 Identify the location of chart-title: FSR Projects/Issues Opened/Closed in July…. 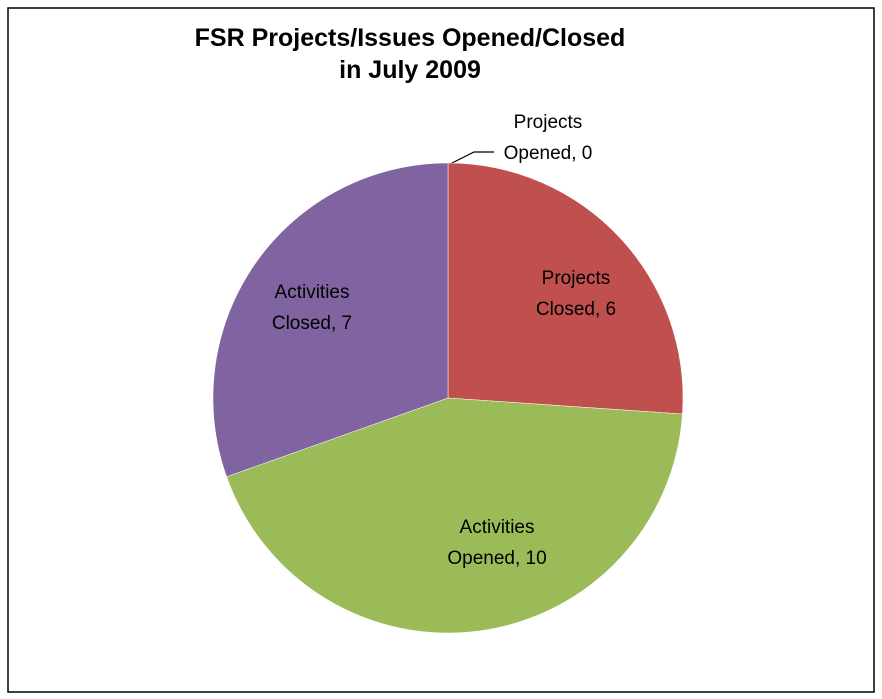
(410, 54).